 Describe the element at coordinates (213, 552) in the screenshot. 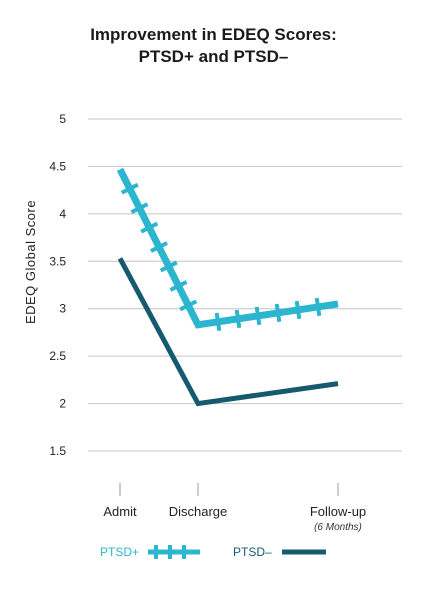

I see `legend: PTSD+ PTSD–` at that location.